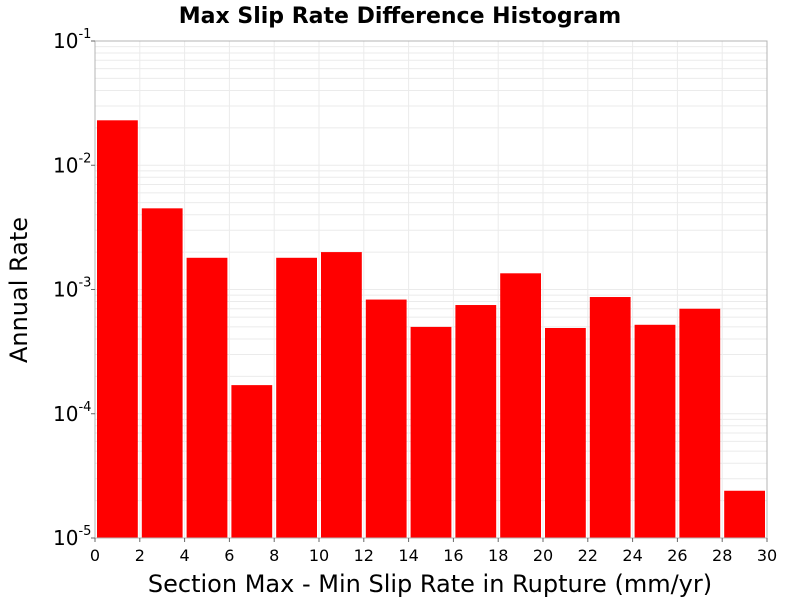  I want to click on x-tick-label: 12, so click(364, 555).